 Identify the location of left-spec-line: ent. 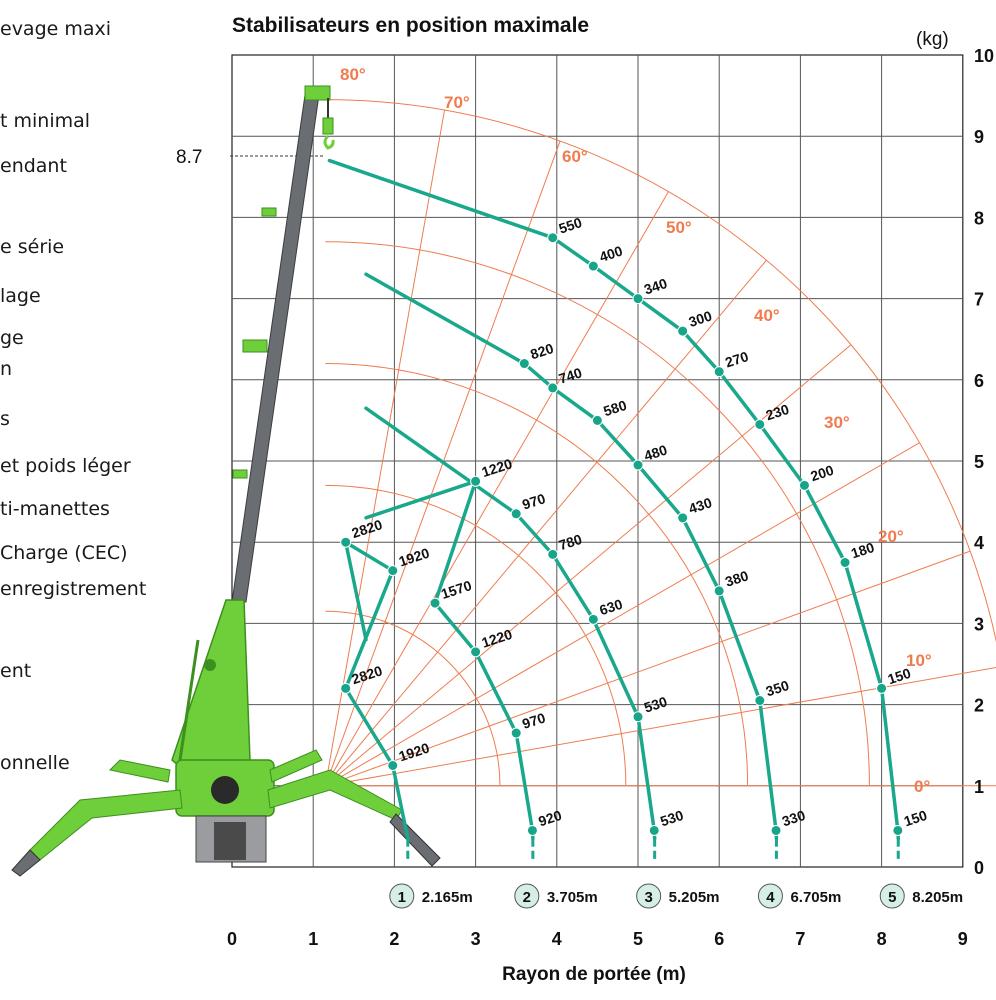
(16, 671).